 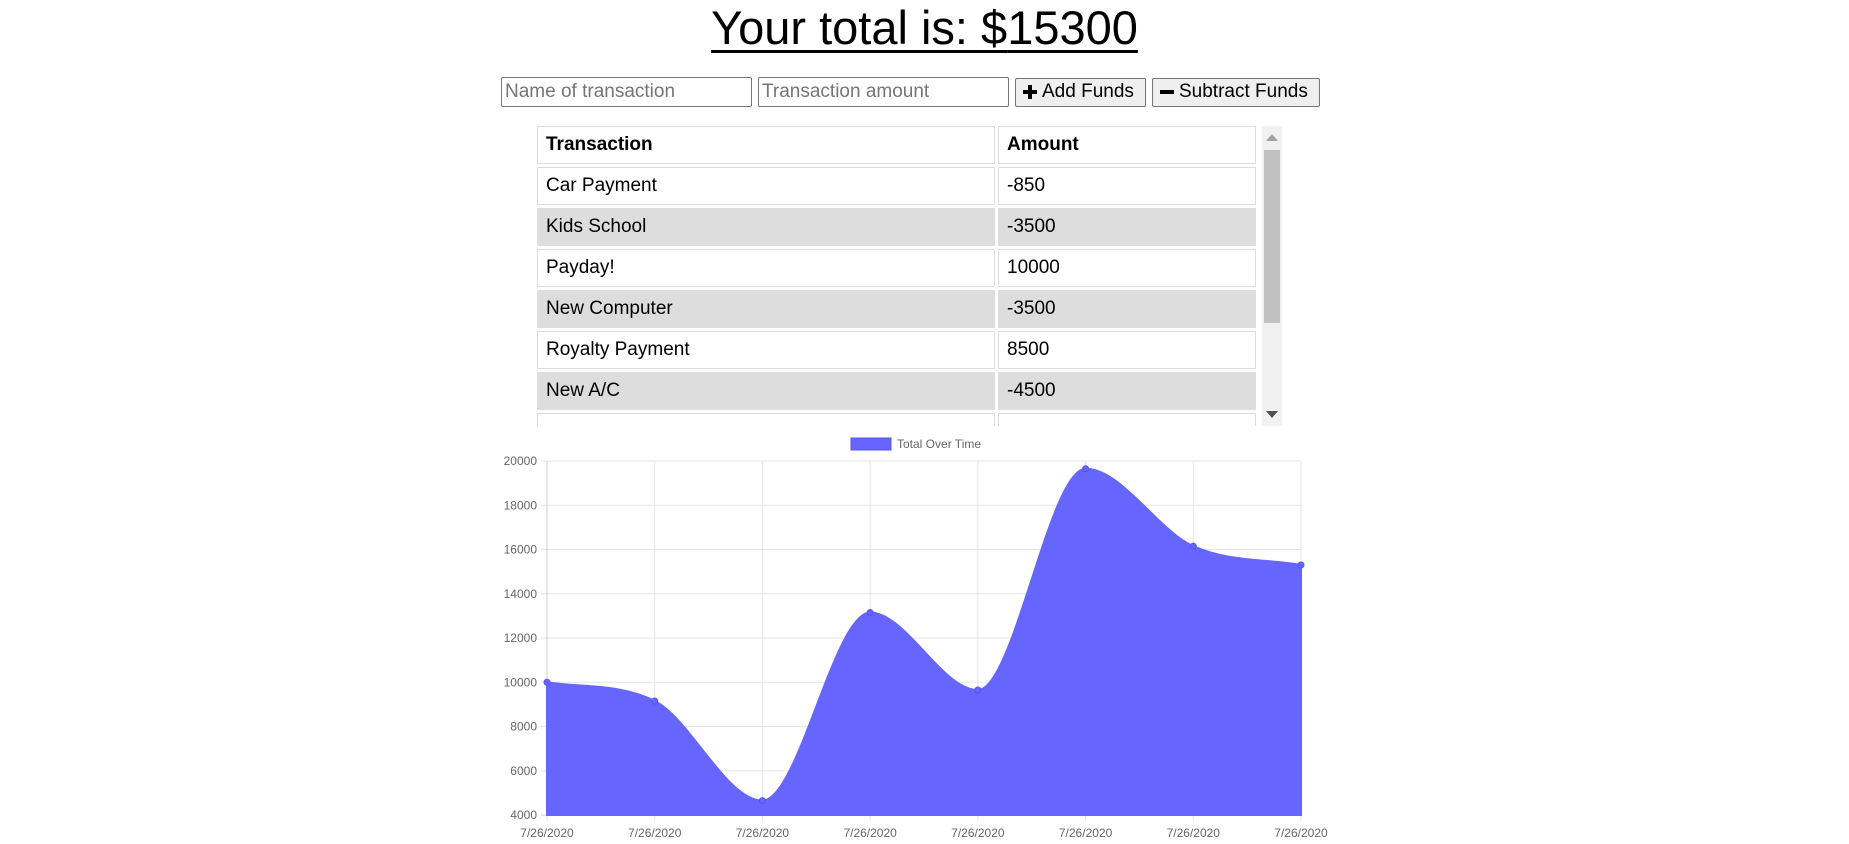 I want to click on y-tick-label: 12000, so click(x=521, y=638).